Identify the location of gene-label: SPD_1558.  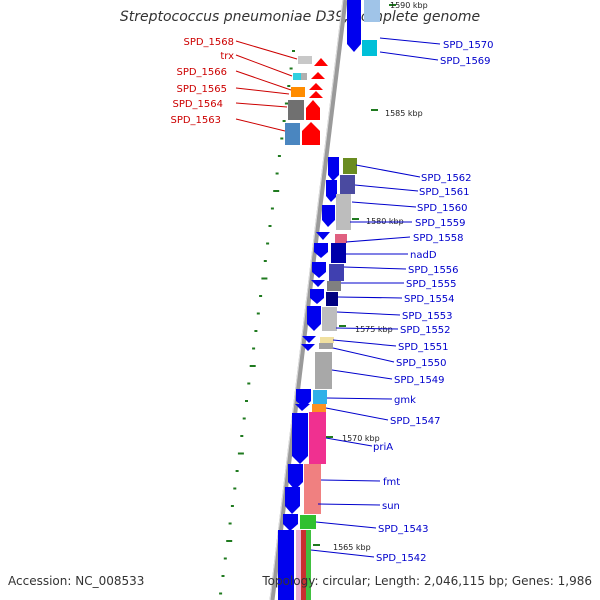
(438, 238).